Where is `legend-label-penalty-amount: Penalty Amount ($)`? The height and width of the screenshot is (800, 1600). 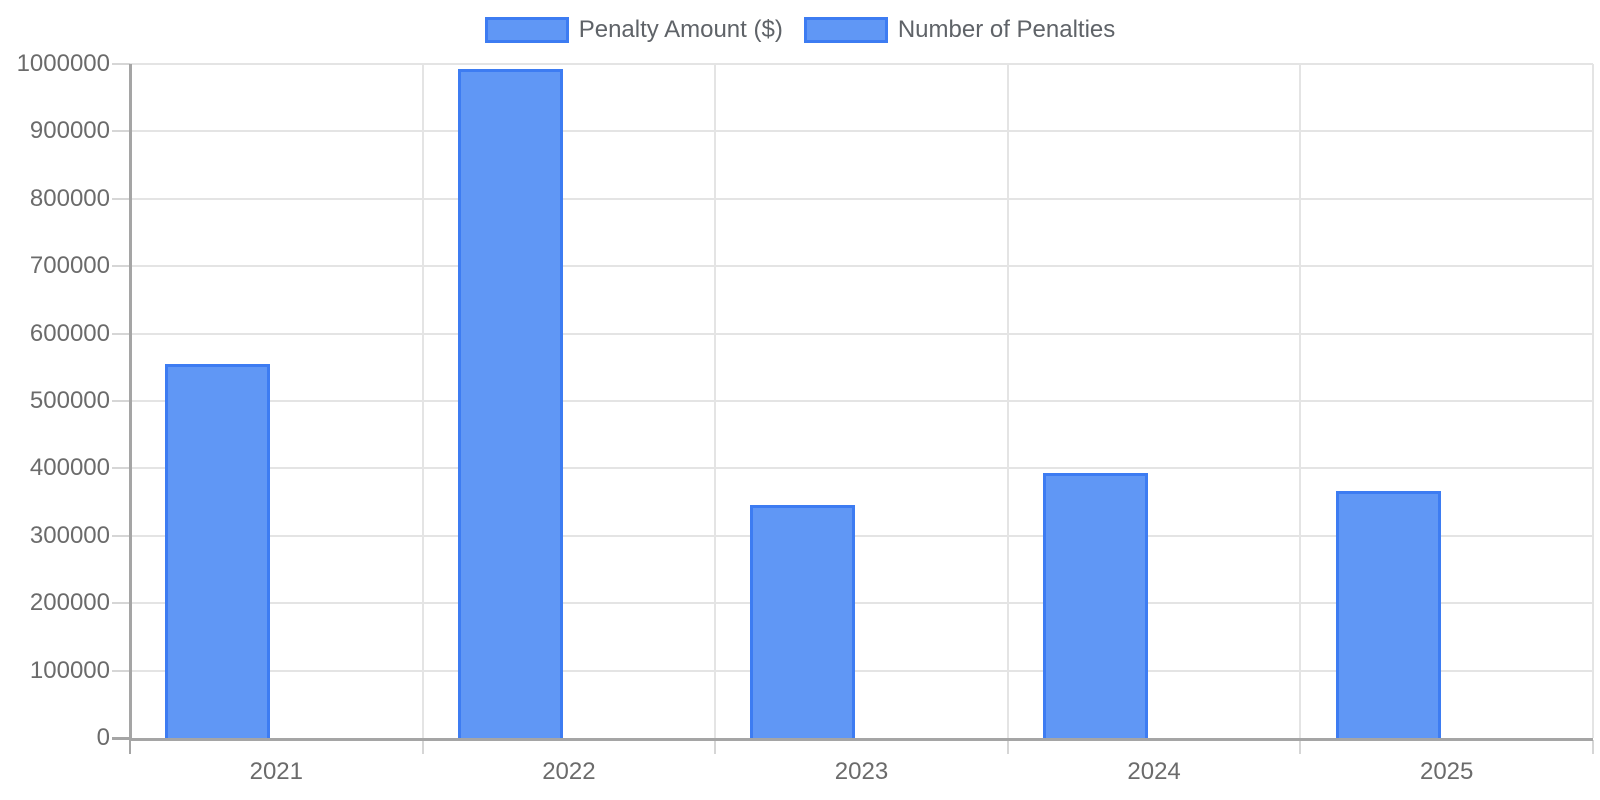 legend-label-penalty-amount: Penalty Amount ($) is located at coordinates (680, 29).